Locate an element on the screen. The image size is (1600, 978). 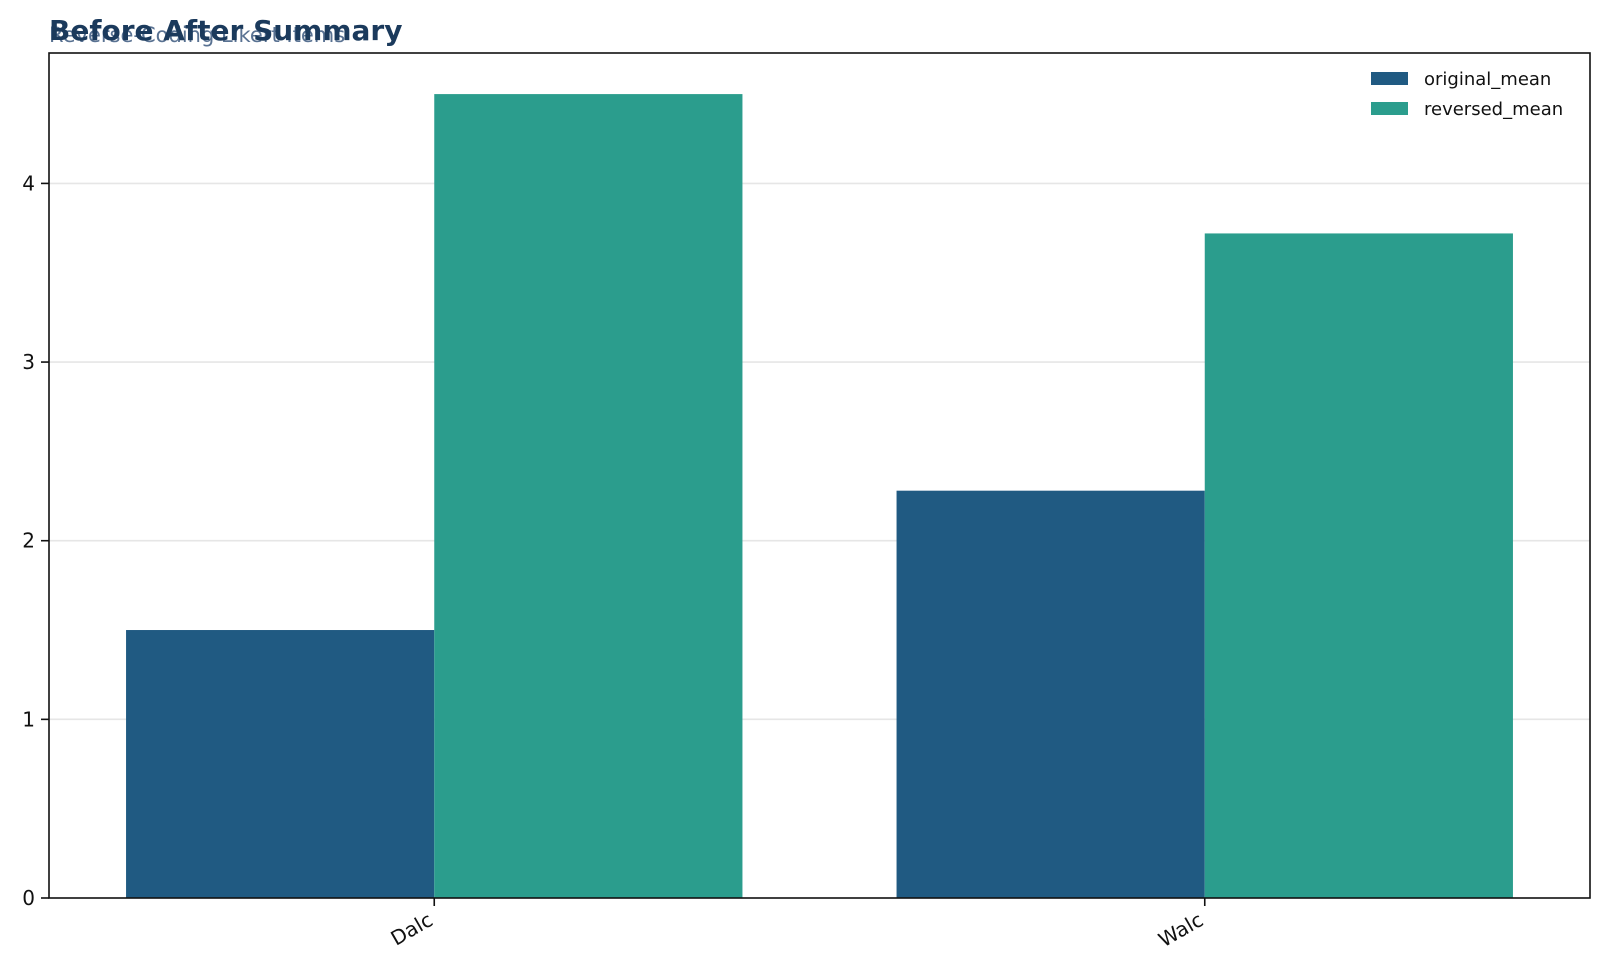
y-tick-label: 3 is located at coordinates (28, 362).